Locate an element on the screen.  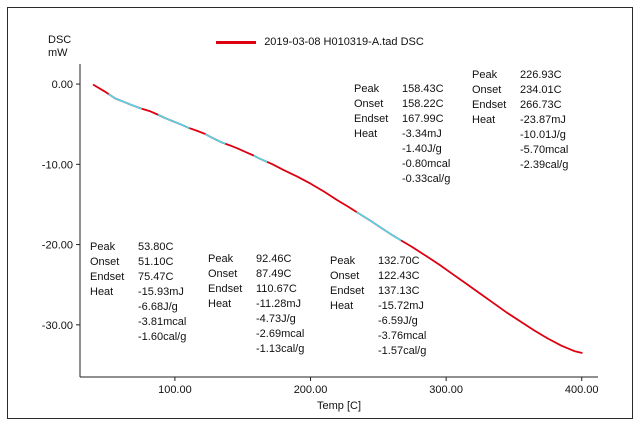
analysis-row: -0.33cal/g is located at coordinates (402, 179).